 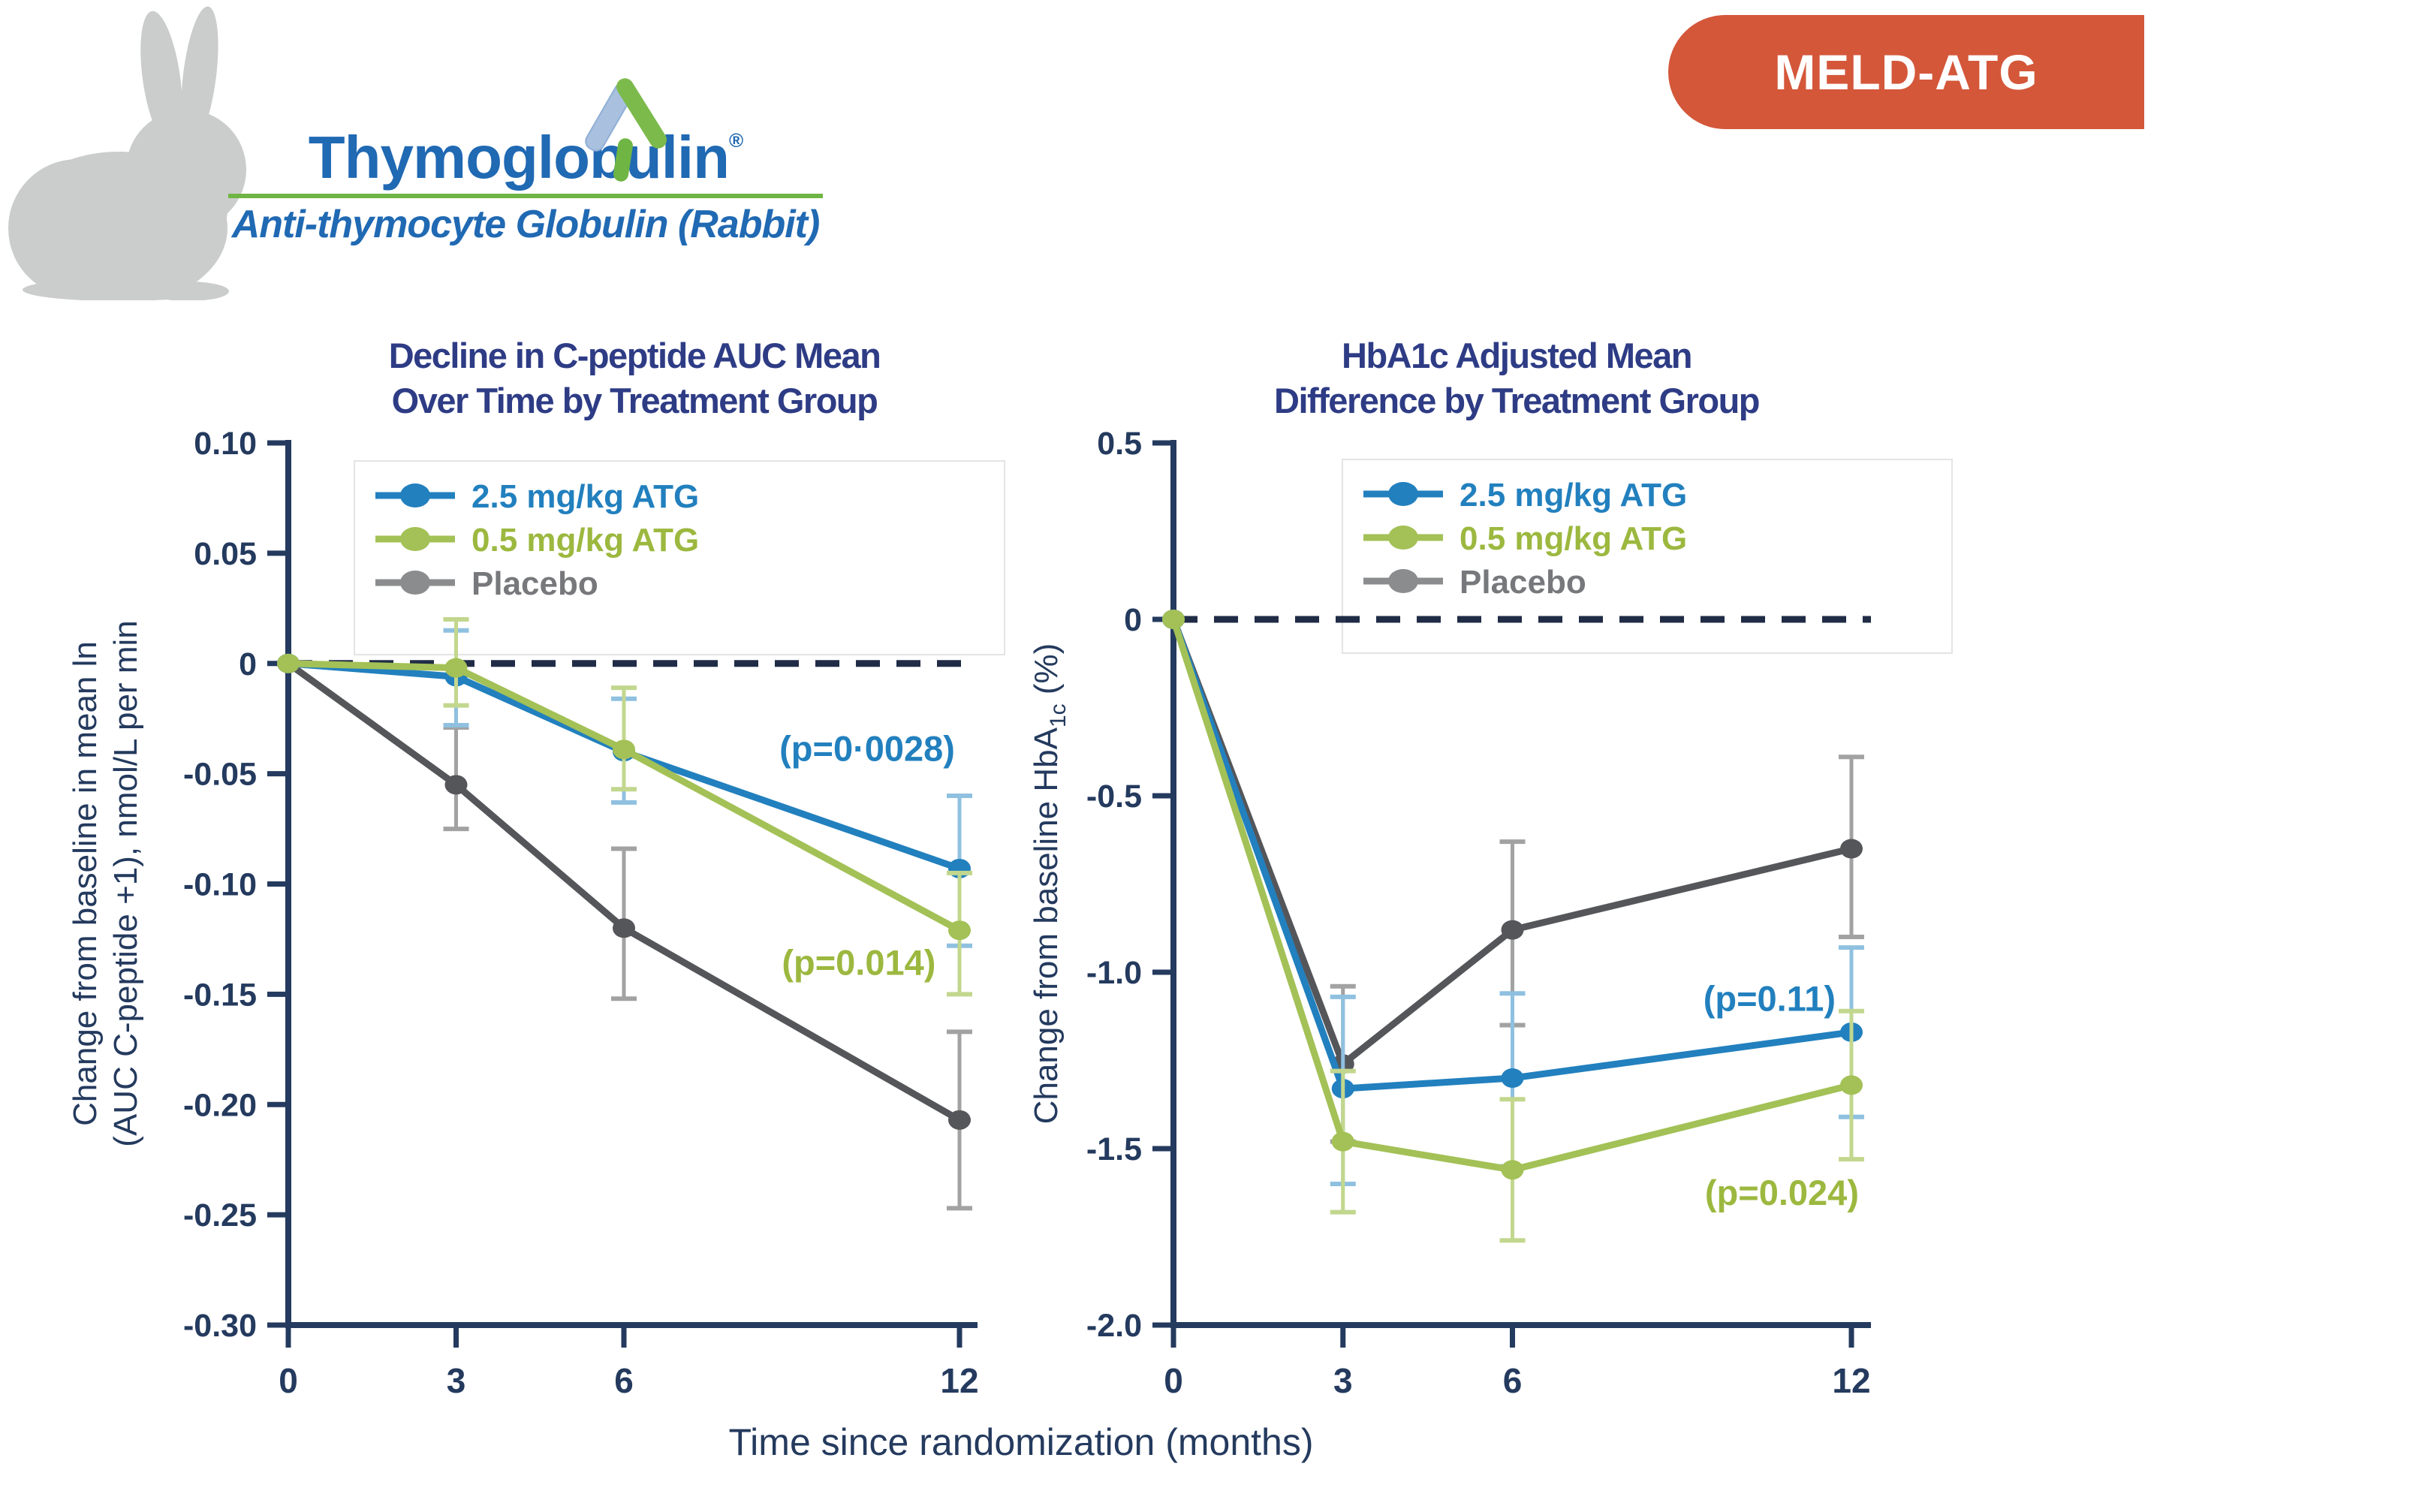 What do you see at coordinates (220, 1326) in the screenshot?
I see `y-tick-label: -0.30` at bounding box center [220, 1326].